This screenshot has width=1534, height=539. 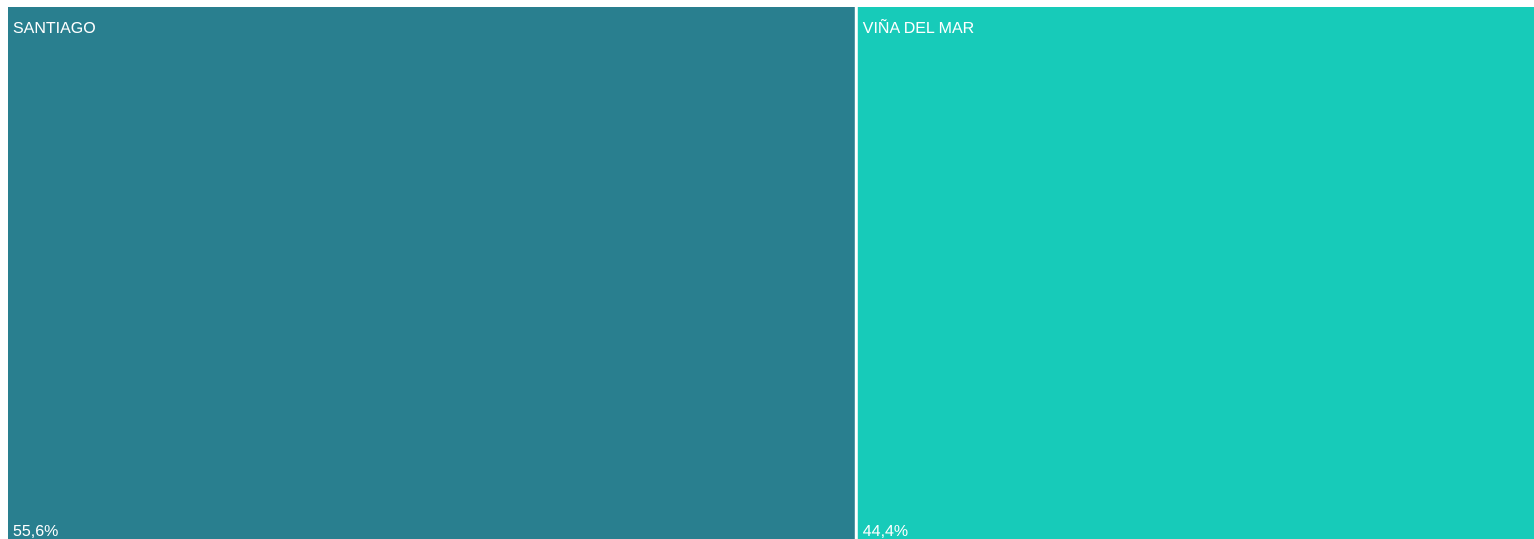 I want to click on tile-label: SANTIAGO, so click(x=54, y=28).